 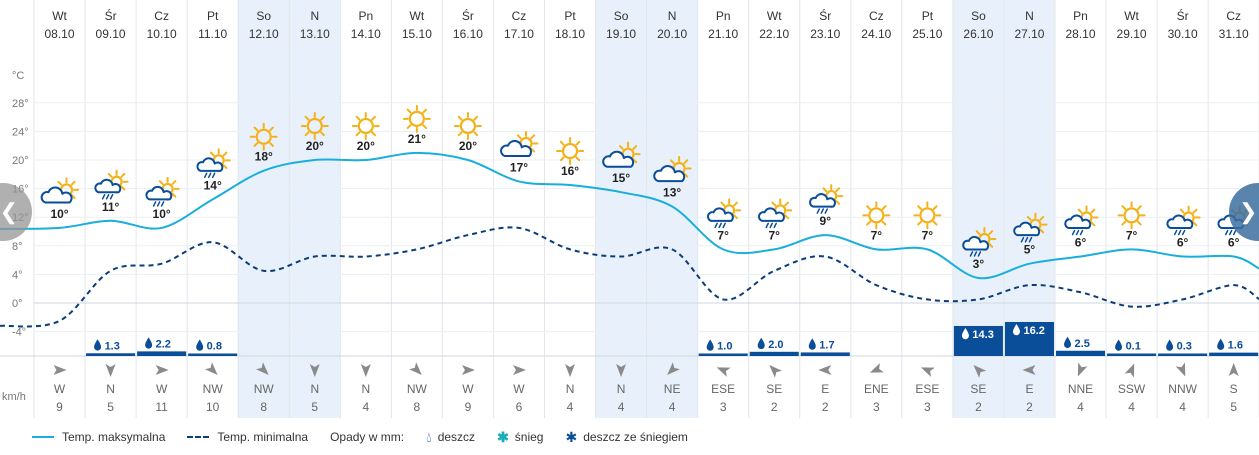 What do you see at coordinates (1182, 389) in the screenshot?
I see `wind-direction: NNW` at bounding box center [1182, 389].